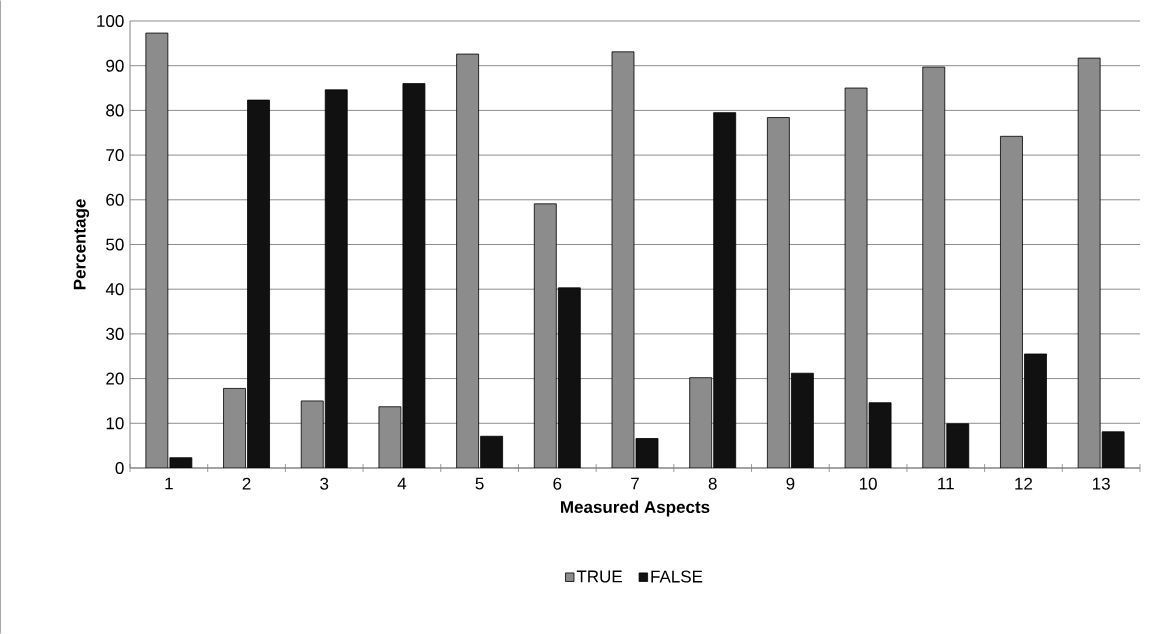  What do you see at coordinates (119, 468) in the screenshot?
I see `y-tick-label: 0` at bounding box center [119, 468].